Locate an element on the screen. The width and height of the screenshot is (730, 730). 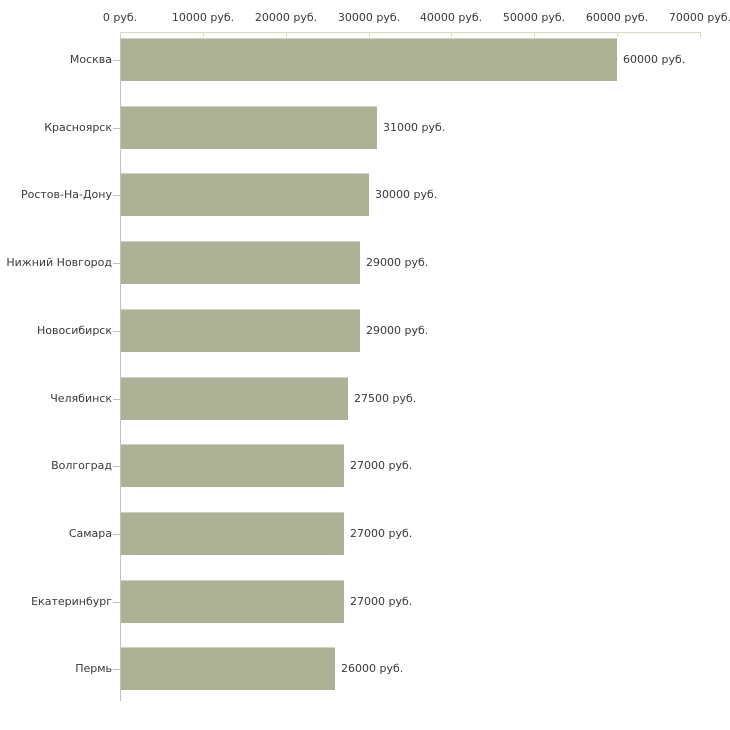
category-label: Новосибирск is located at coordinates (74, 330).